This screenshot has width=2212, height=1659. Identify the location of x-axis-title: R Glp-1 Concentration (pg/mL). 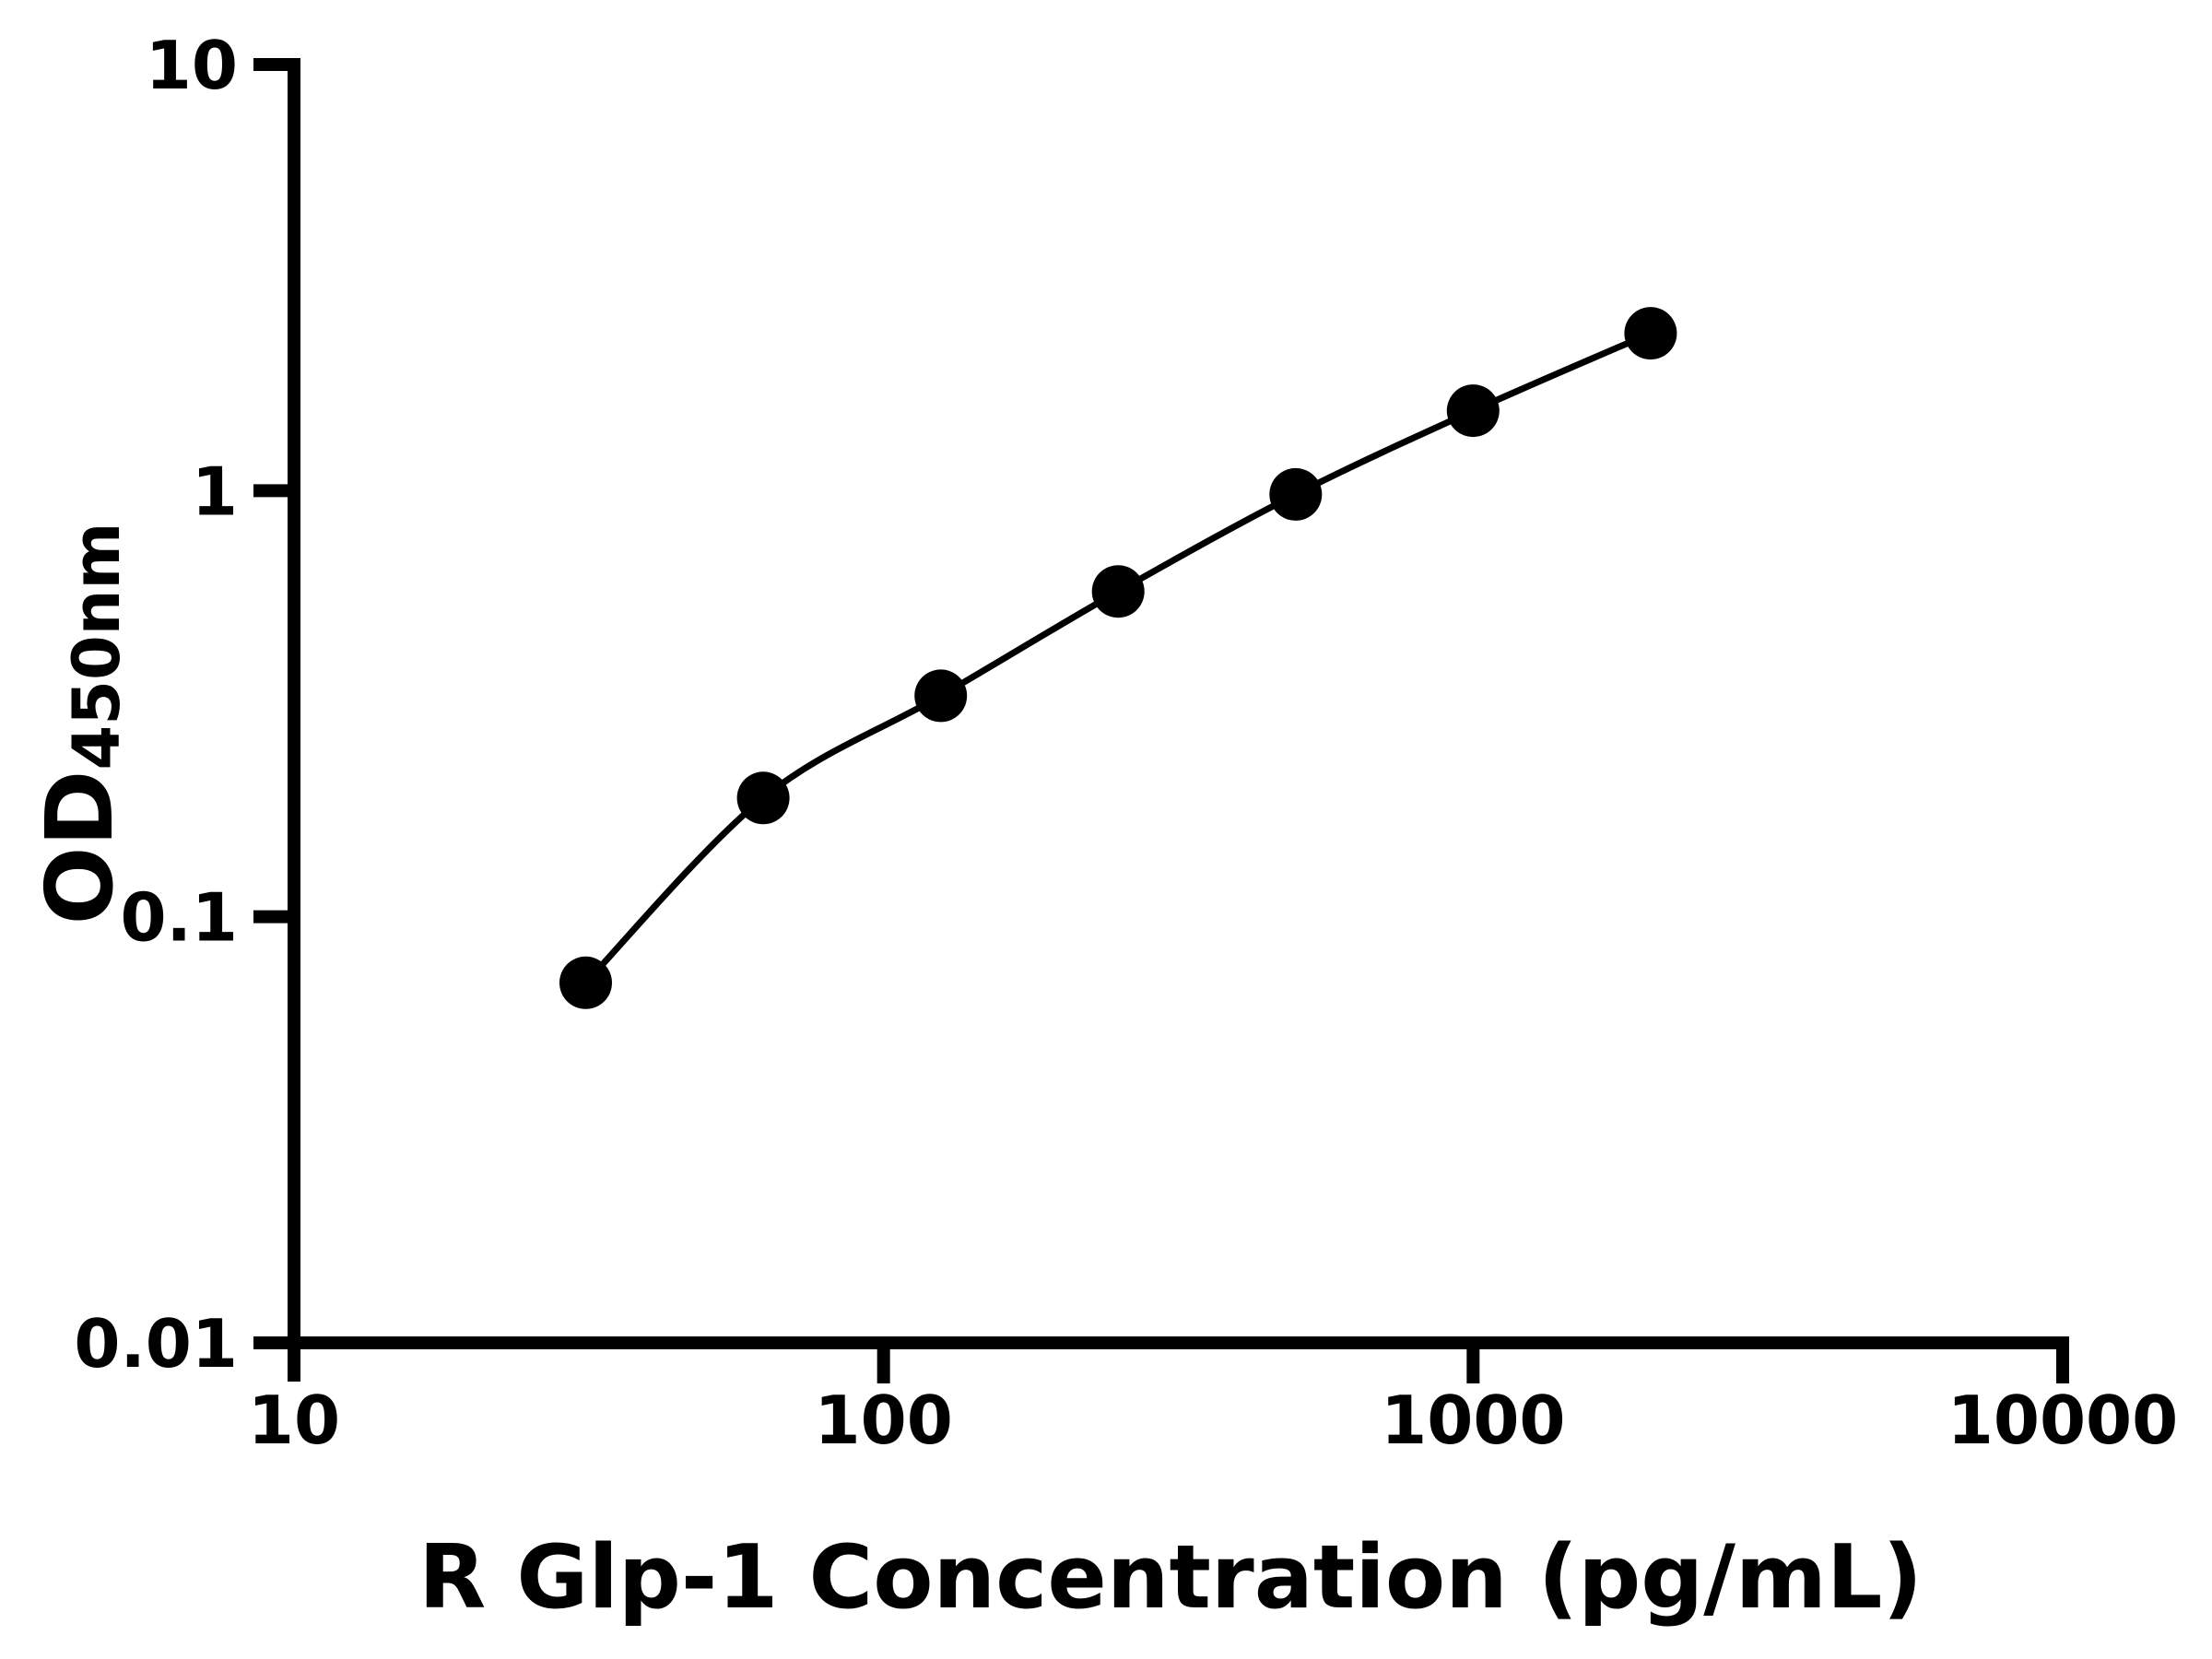
(1170, 1578).